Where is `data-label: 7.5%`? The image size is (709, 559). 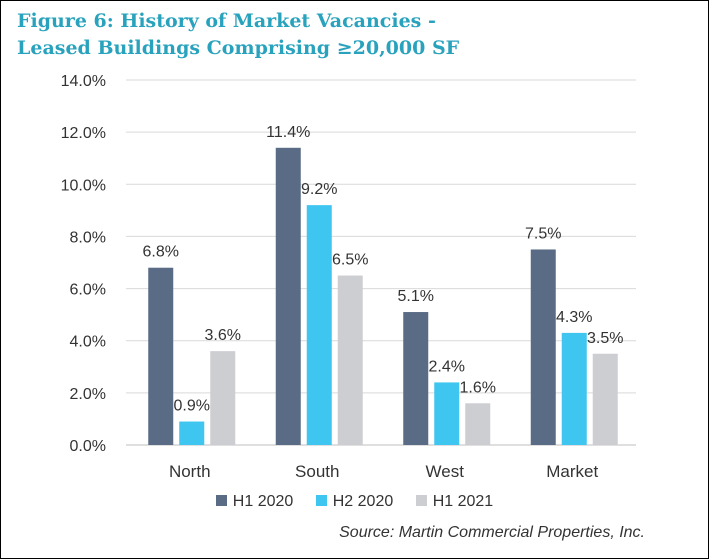
data-label: 7.5% is located at coordinates (543, 233).